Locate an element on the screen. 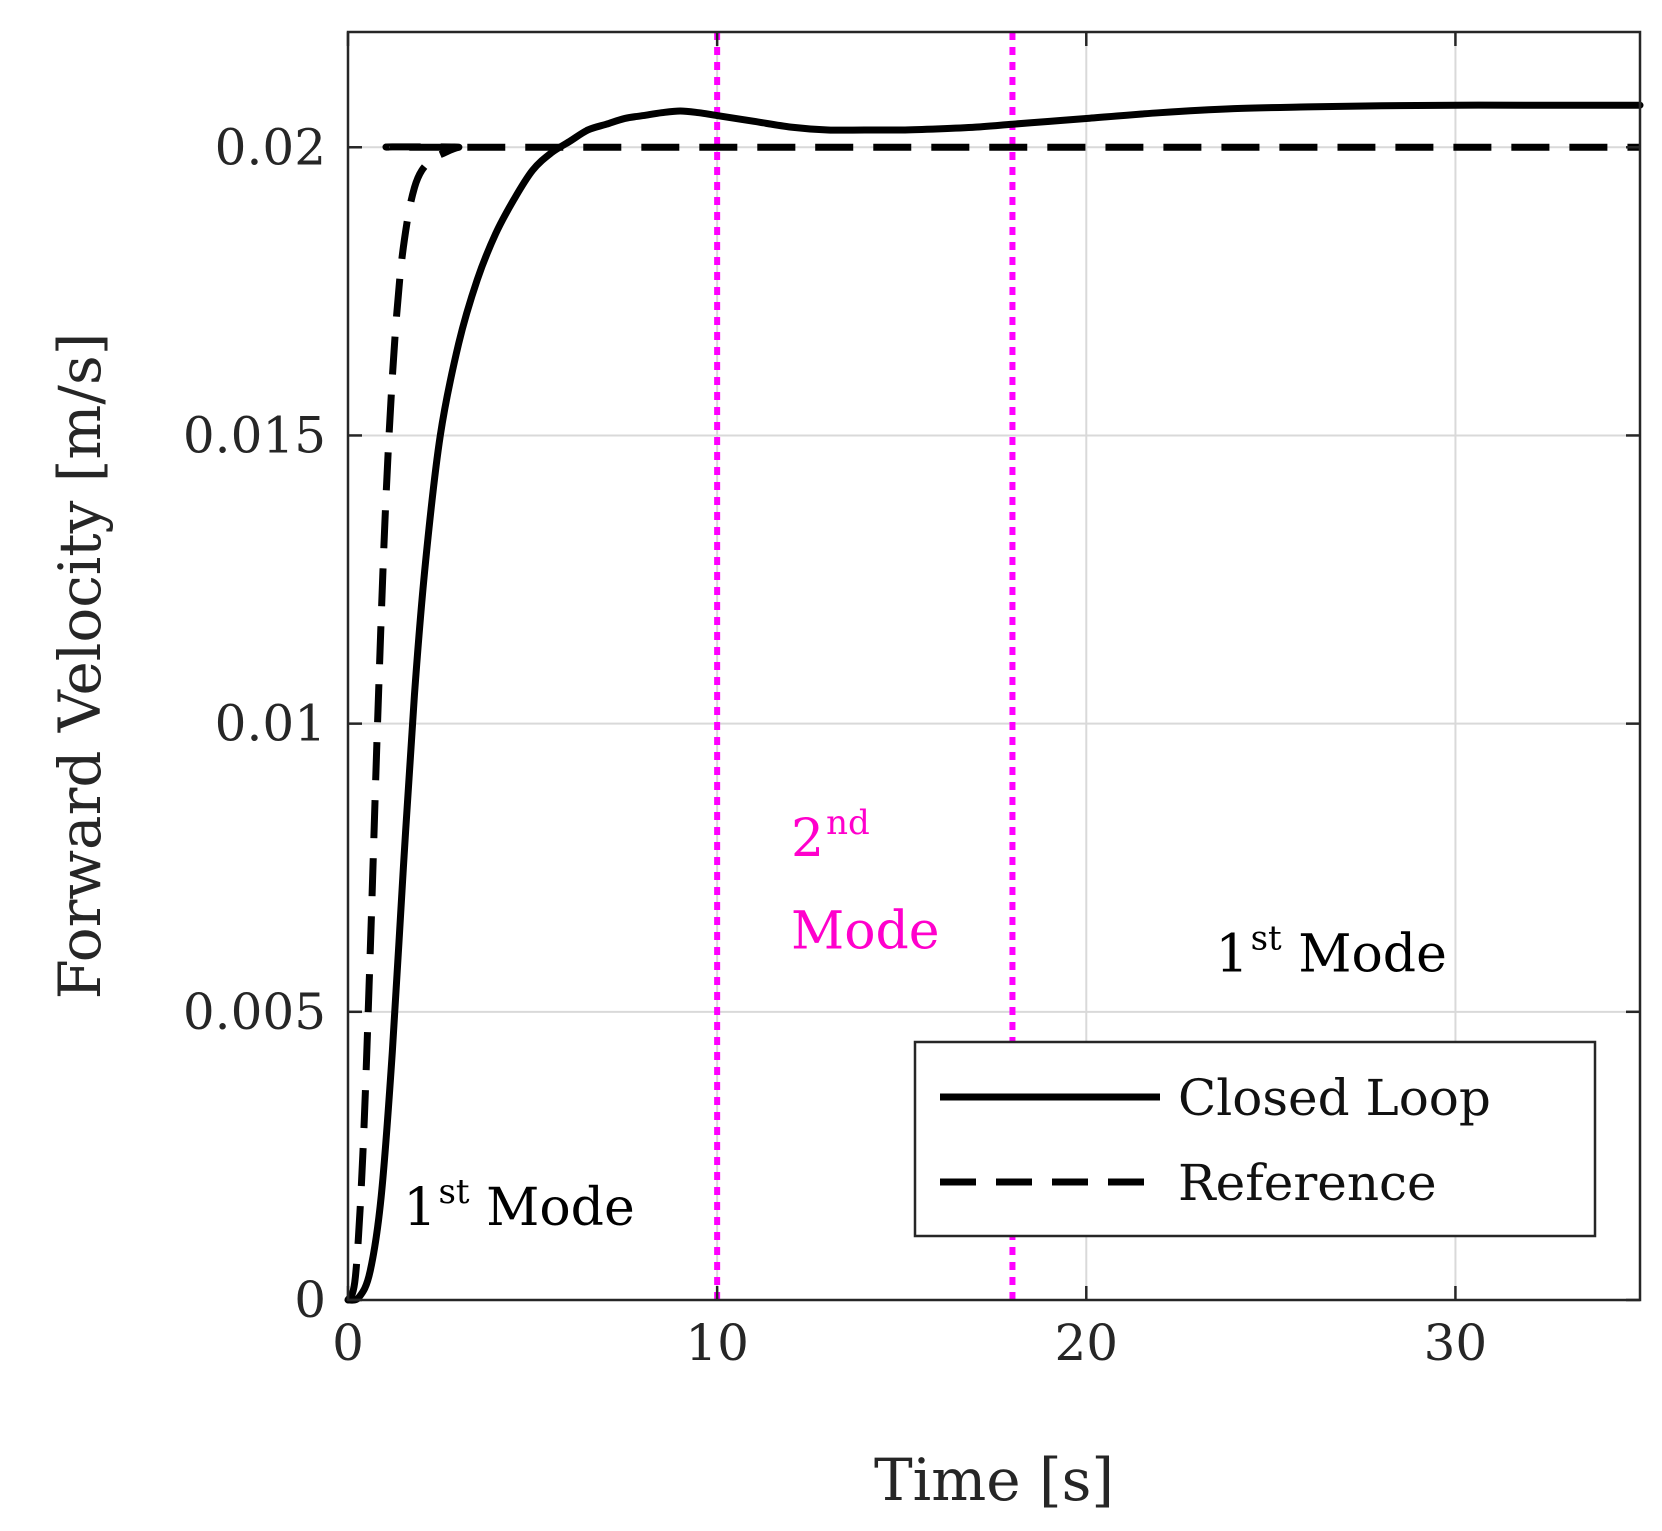 The width and height of the screenshot is (1662, 1531). y-tick-label: 0.01 is located at coordinates (270, 724).